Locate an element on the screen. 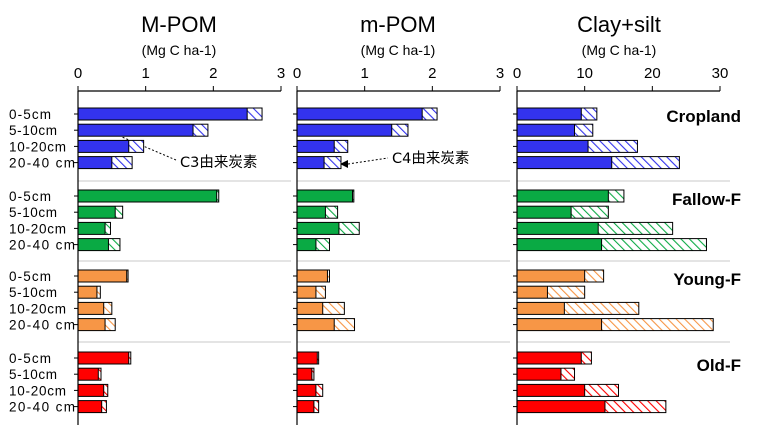 The image size is (759, 433). x-tick-label: 30 is located at coordinates (720, 73).